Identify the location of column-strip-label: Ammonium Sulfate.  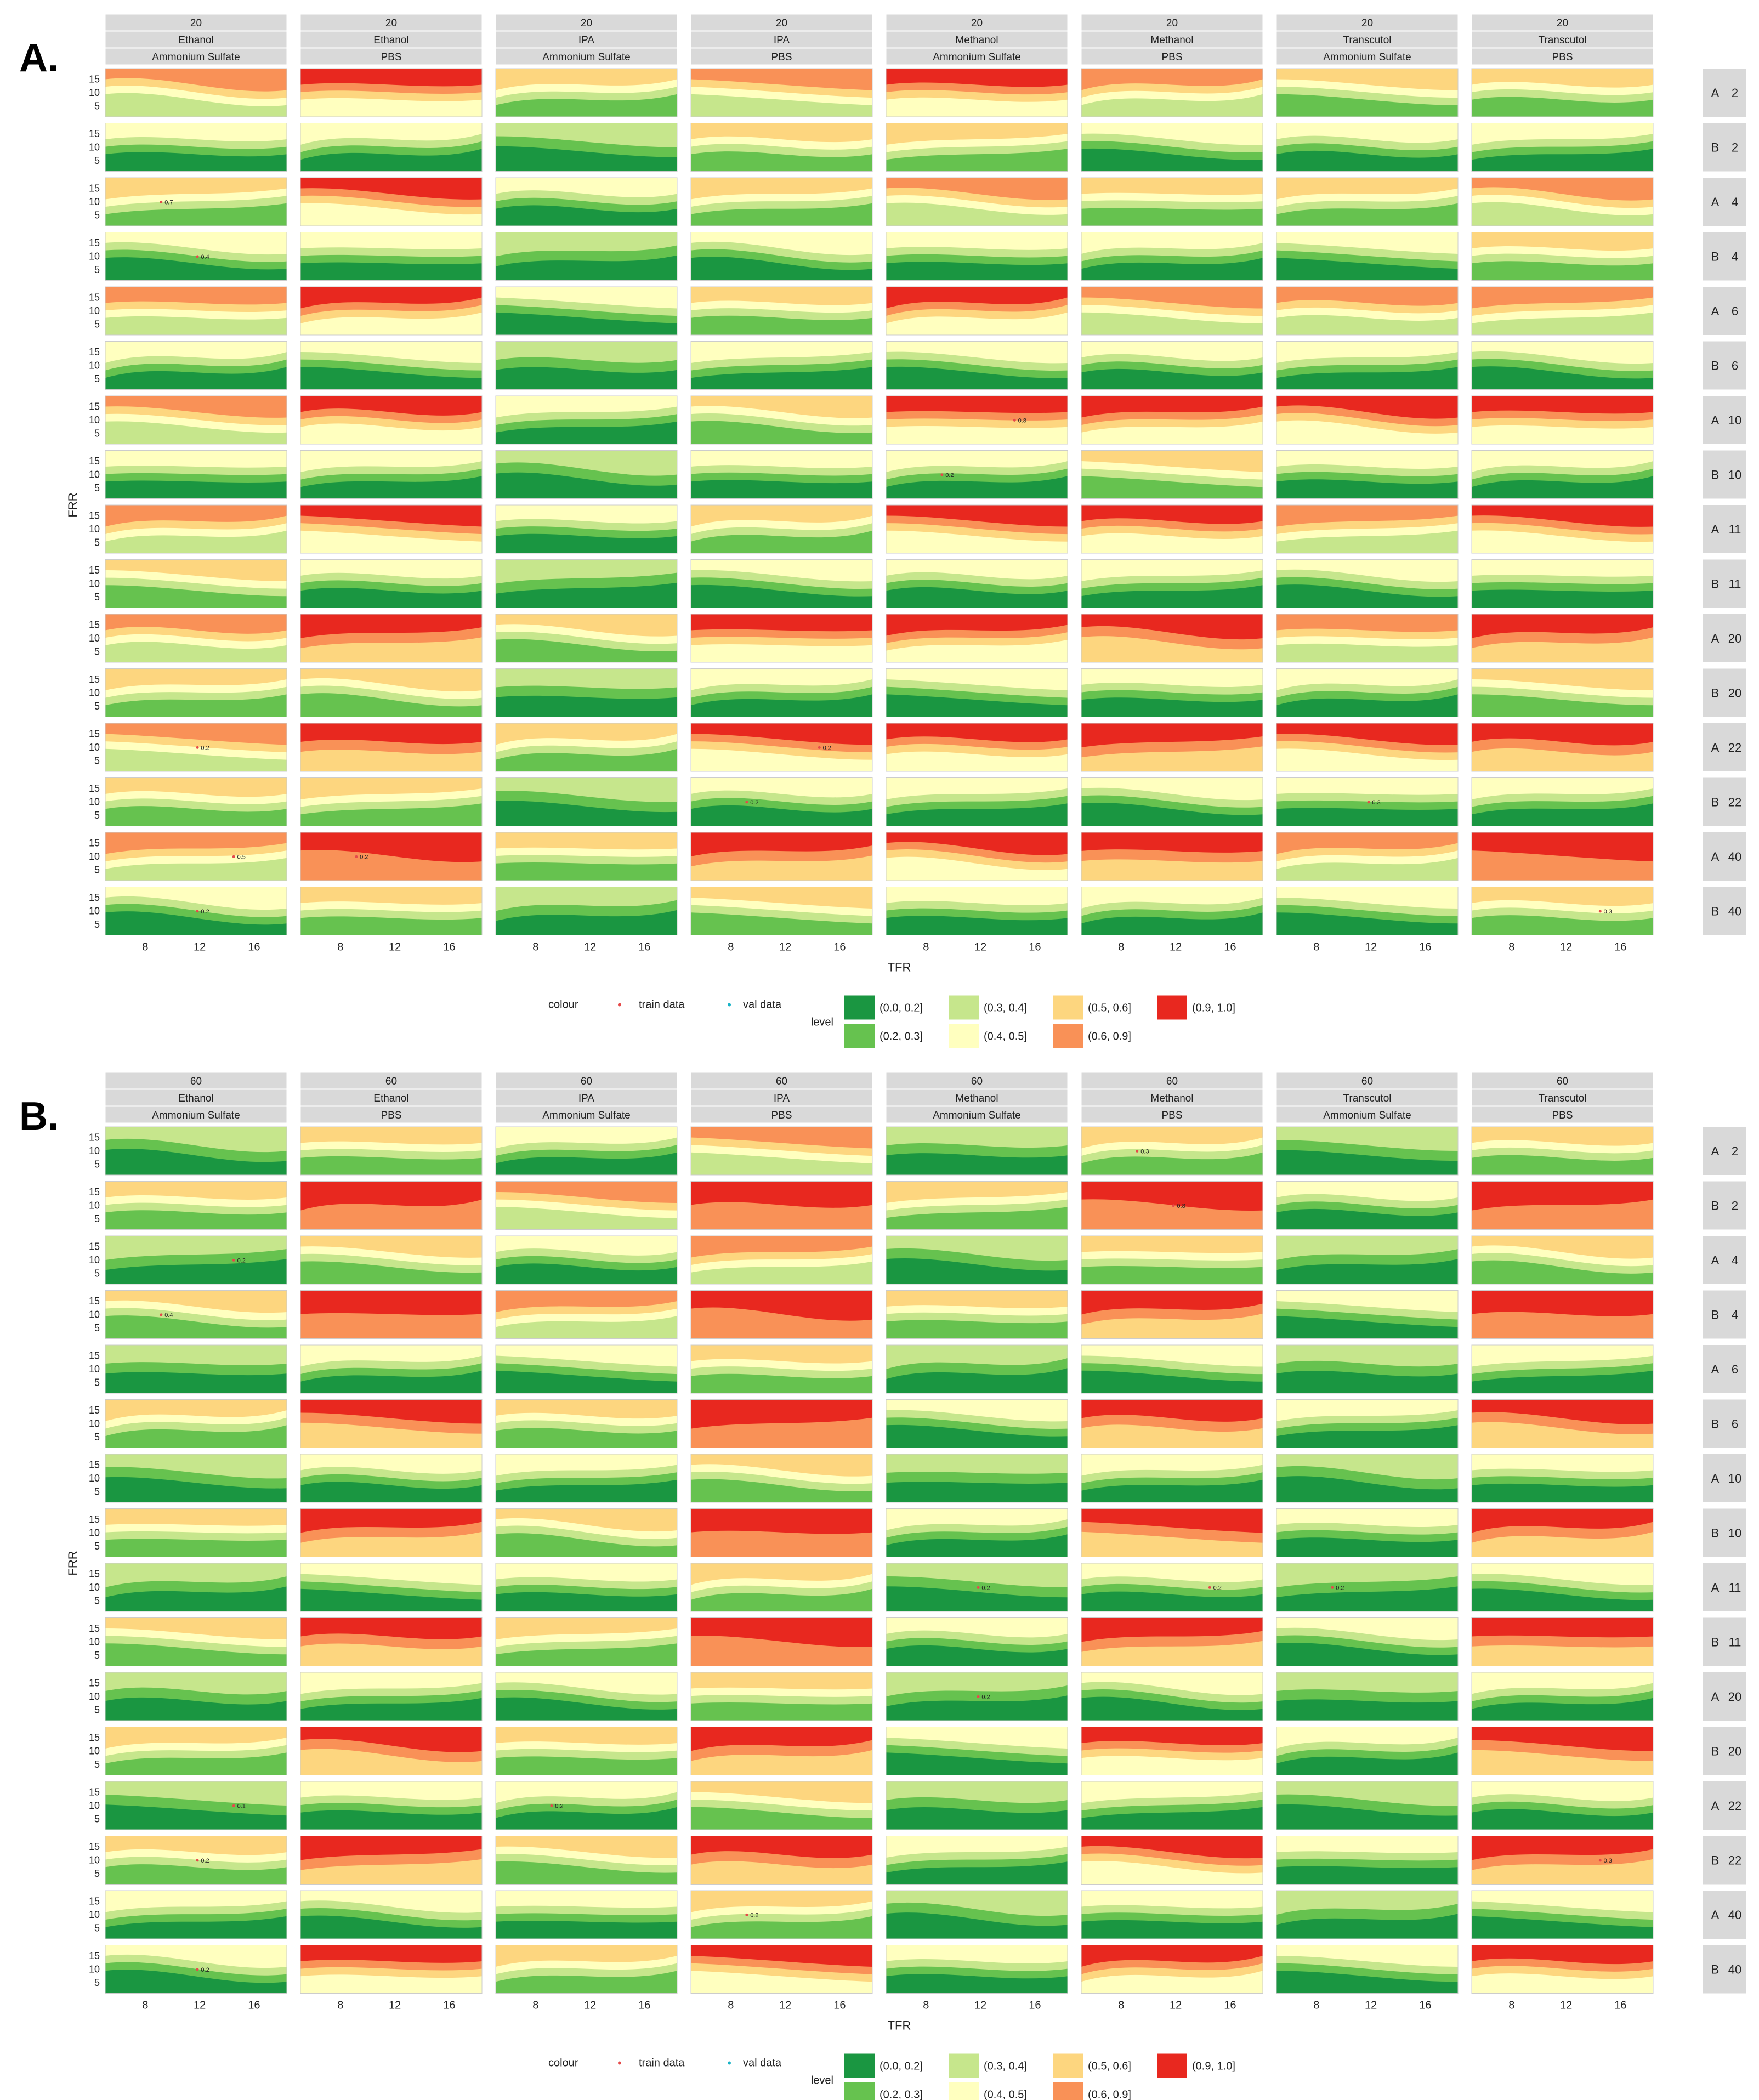
(196, 1115).